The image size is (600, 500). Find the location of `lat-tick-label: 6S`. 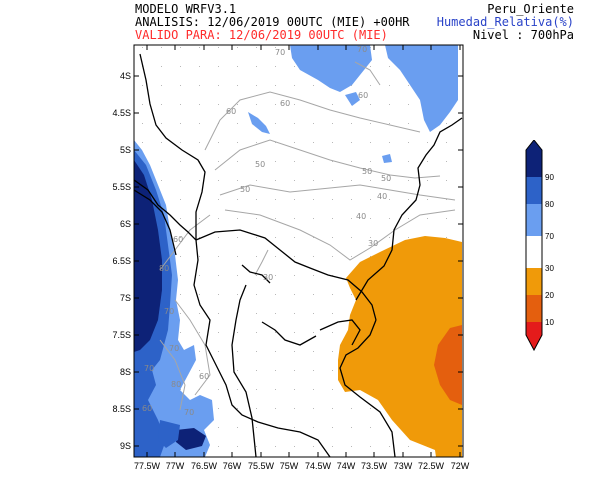

lat-tick-label: 6S is located at coordinates (125, 224).